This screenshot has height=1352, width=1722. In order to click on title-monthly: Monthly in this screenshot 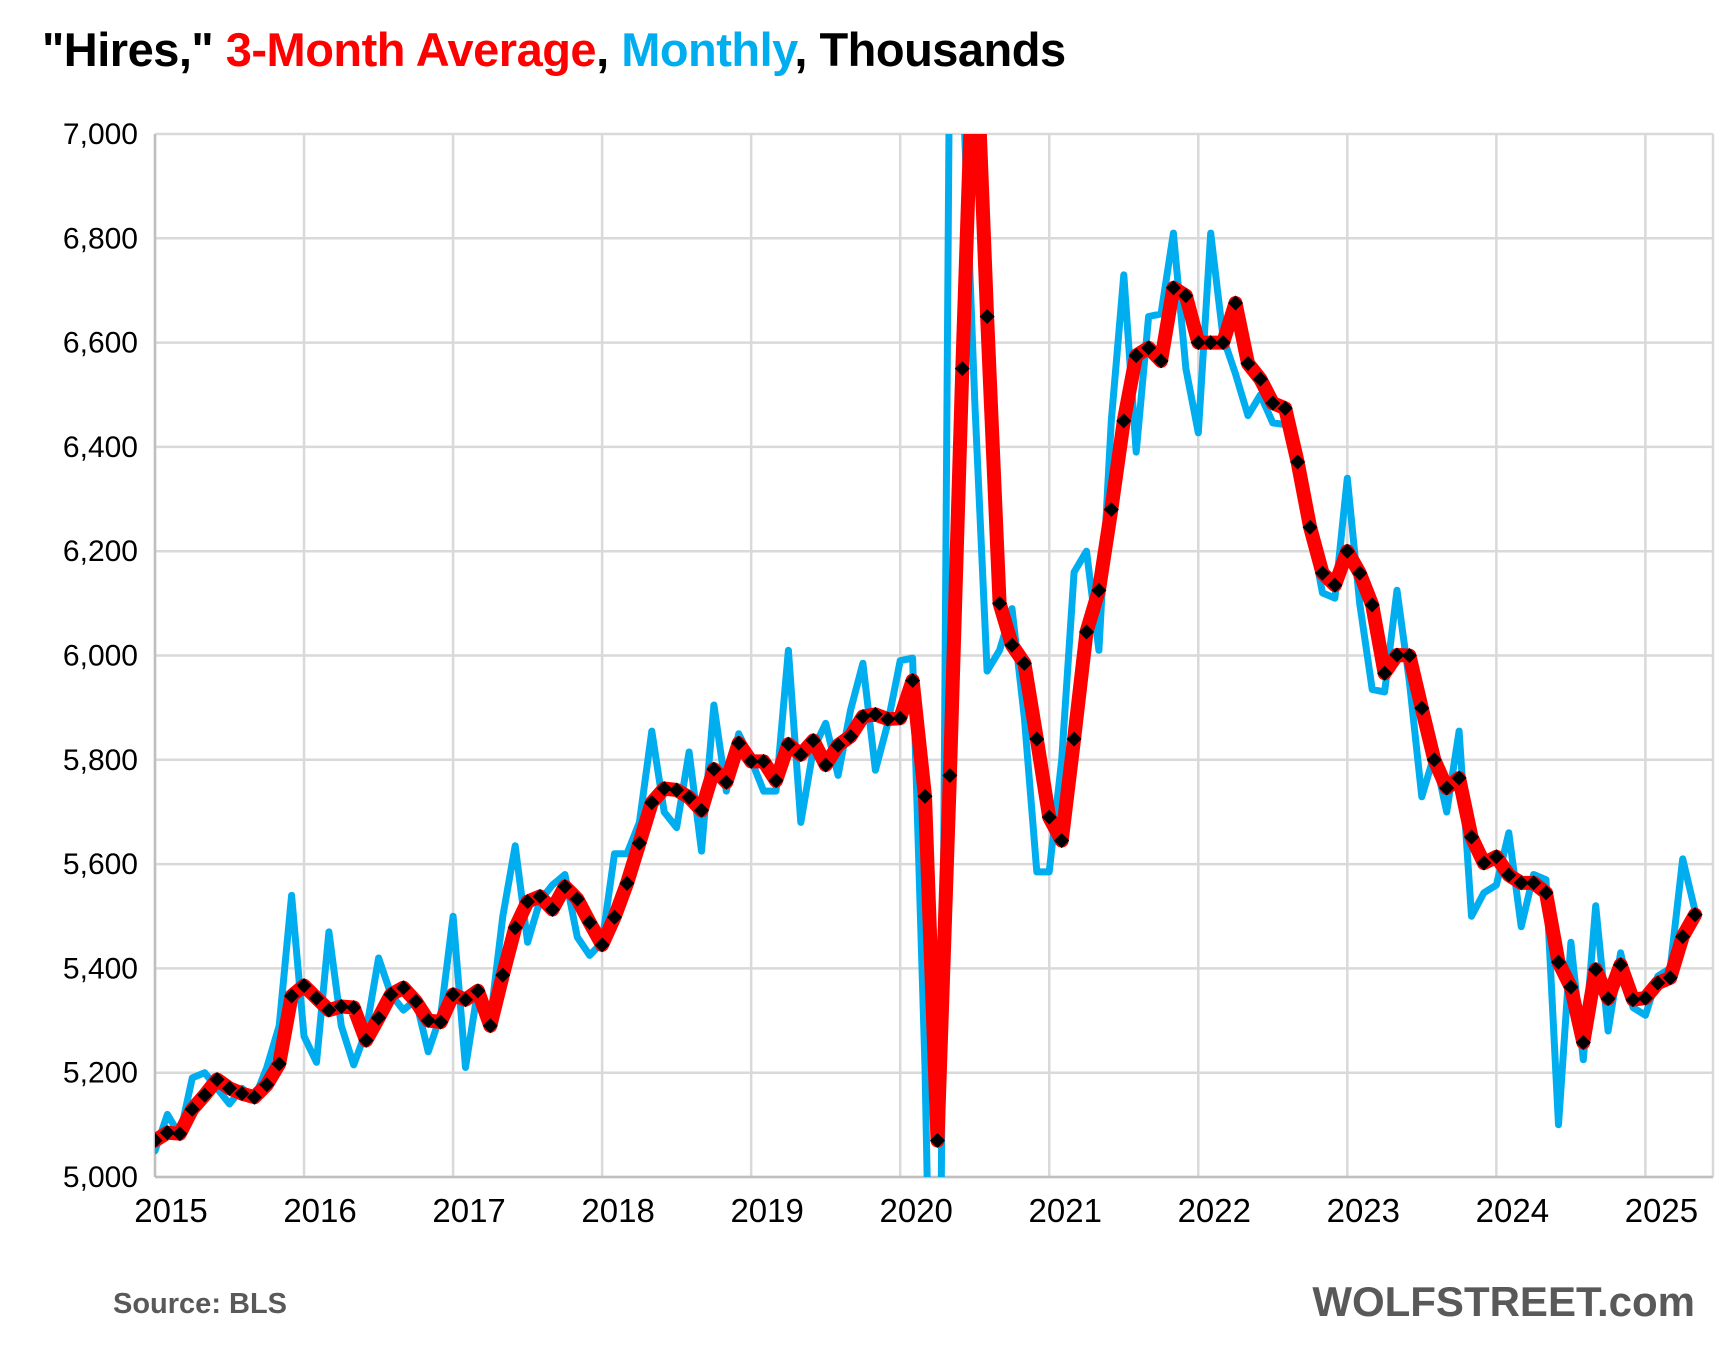, I will do `click(708, 49)`.